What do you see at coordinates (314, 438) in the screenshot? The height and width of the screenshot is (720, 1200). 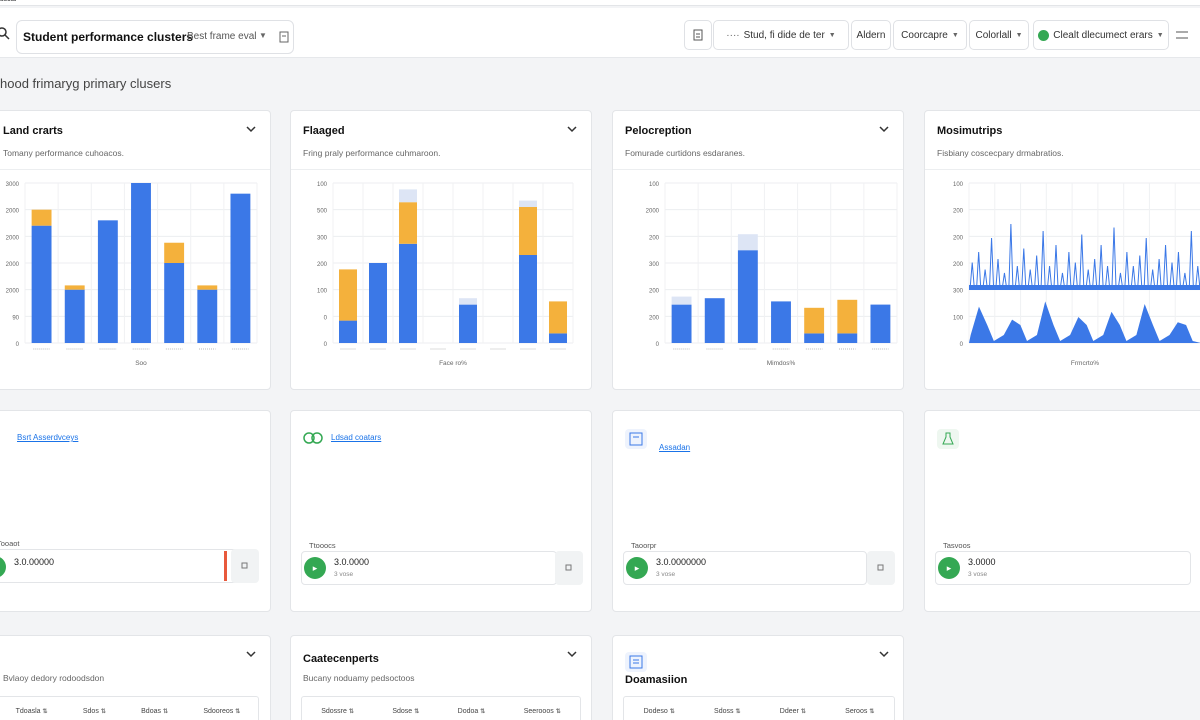 I see `link-icon` at bounding box center [314, 438].